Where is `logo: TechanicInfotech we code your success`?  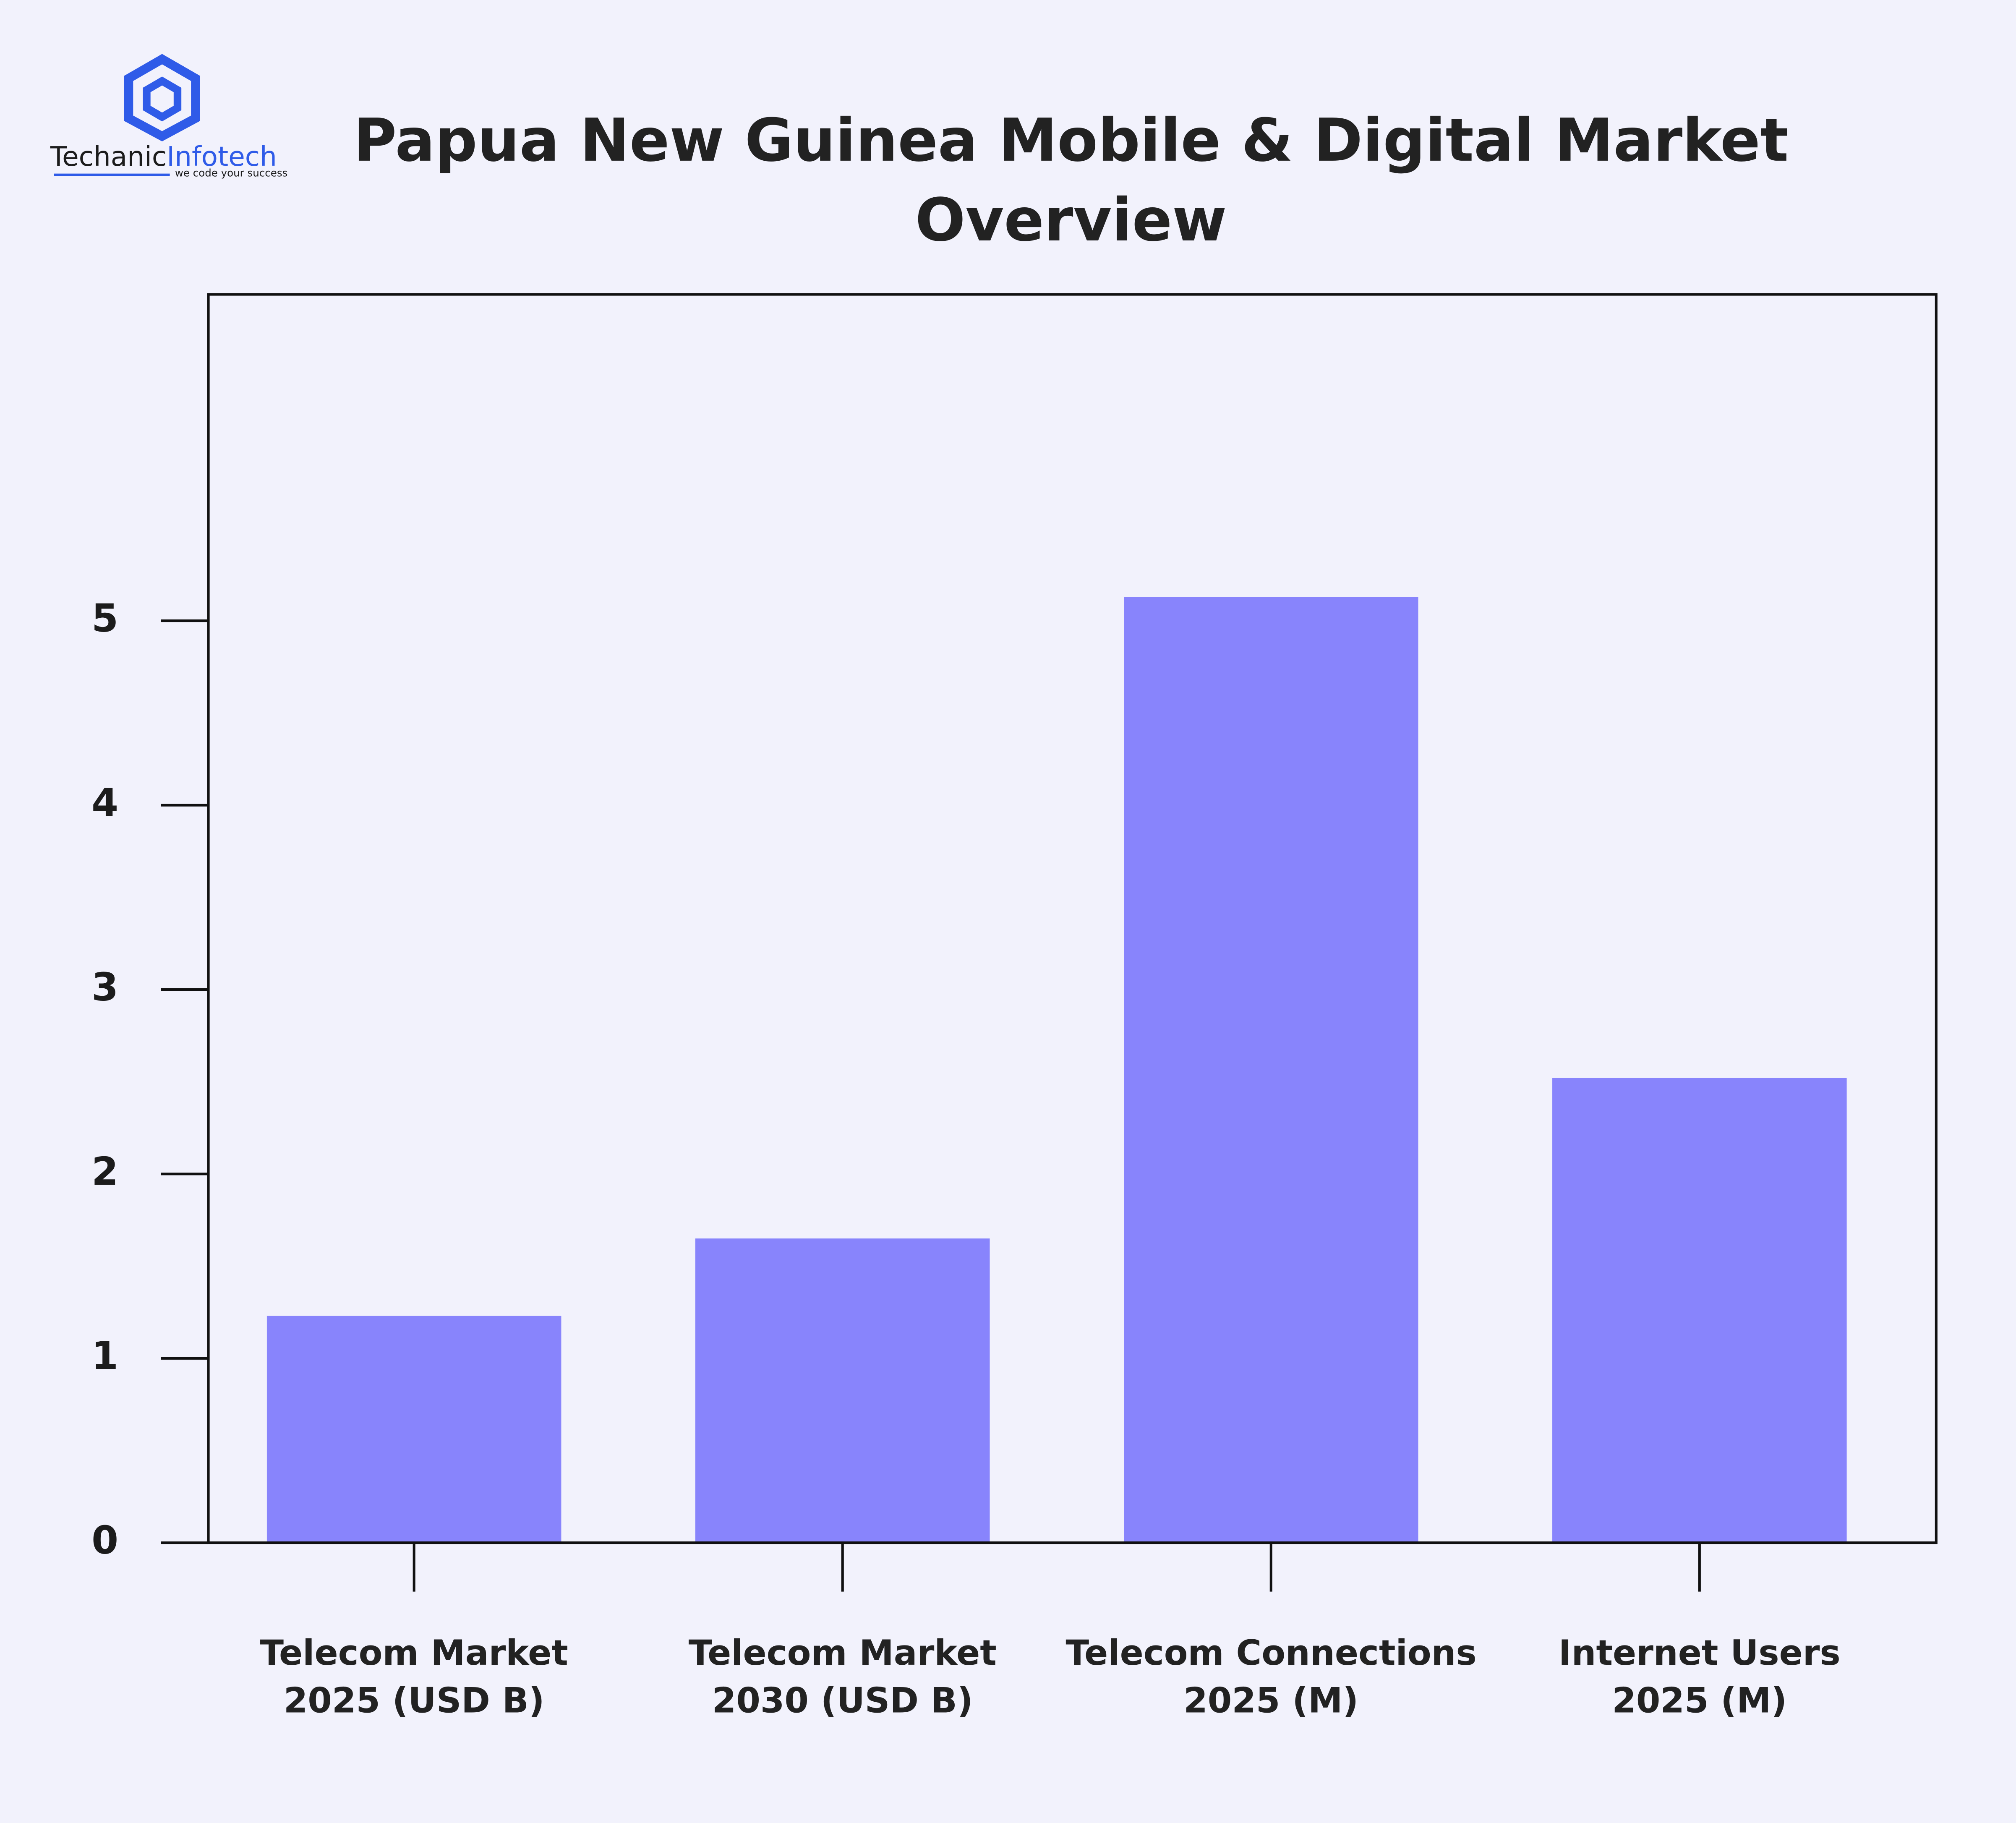 logo: TechanicInfotech we code your success is located at coordinates (168, 116).